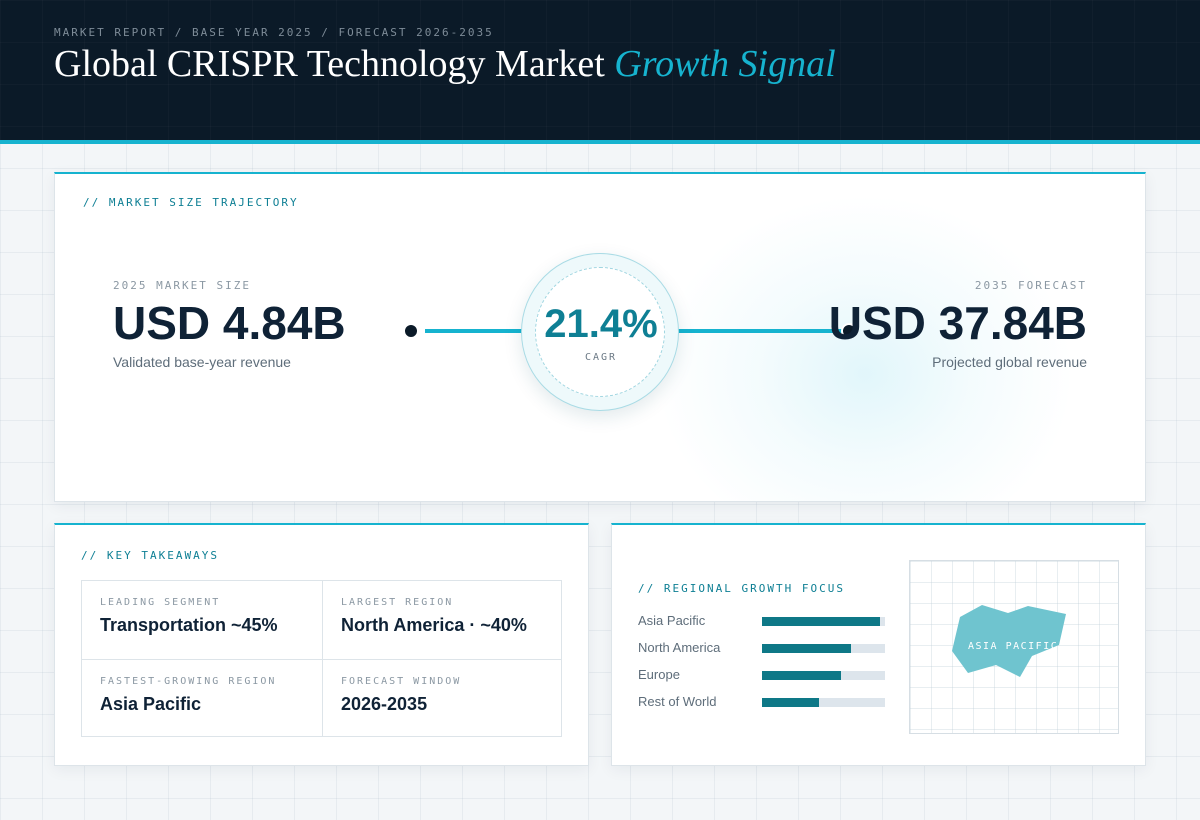  What do you see at coordinates (401, 681) in the screenshot?
I see `takeaway-caption: FORECAST WINDOW` at bounding box center [401, 681].